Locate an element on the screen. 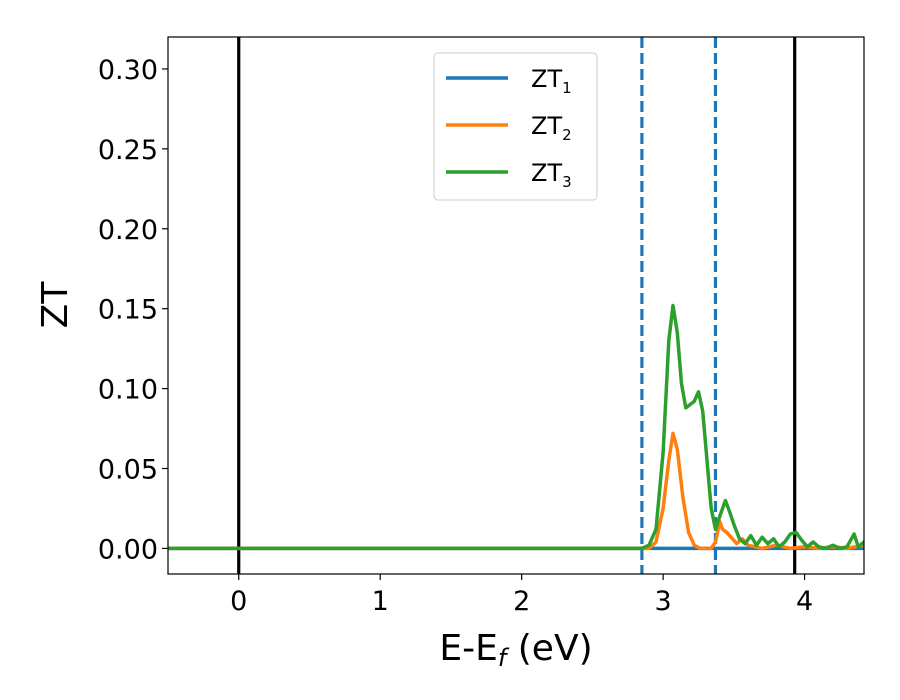 This screenshot has height=700, width=900. x-tick-label: 1 is located at coordinates (380, 601).